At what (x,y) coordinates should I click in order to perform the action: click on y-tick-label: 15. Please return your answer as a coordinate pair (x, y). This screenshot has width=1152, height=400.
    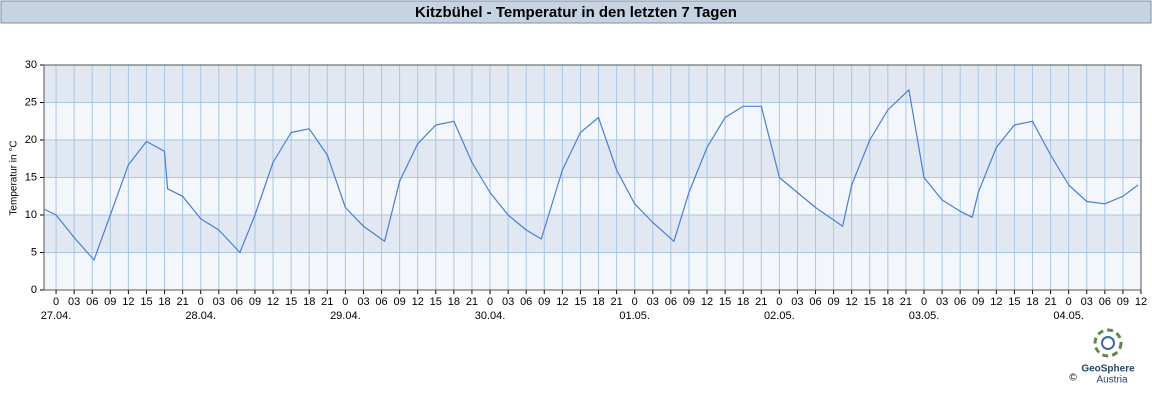
    Looking at the image, I should click on (31, 177).